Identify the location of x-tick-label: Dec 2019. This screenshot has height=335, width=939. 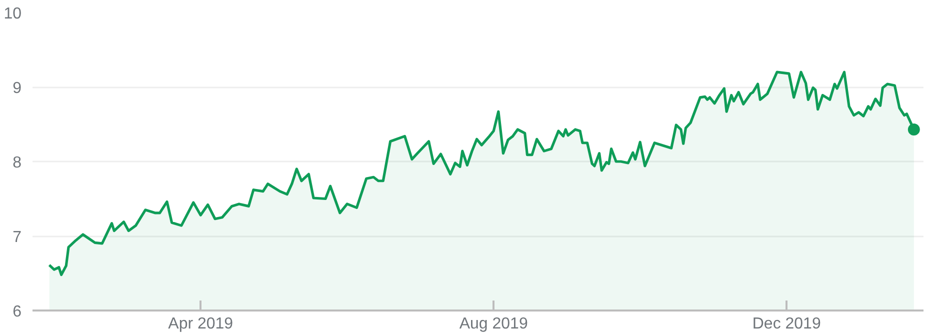
(786, 324).